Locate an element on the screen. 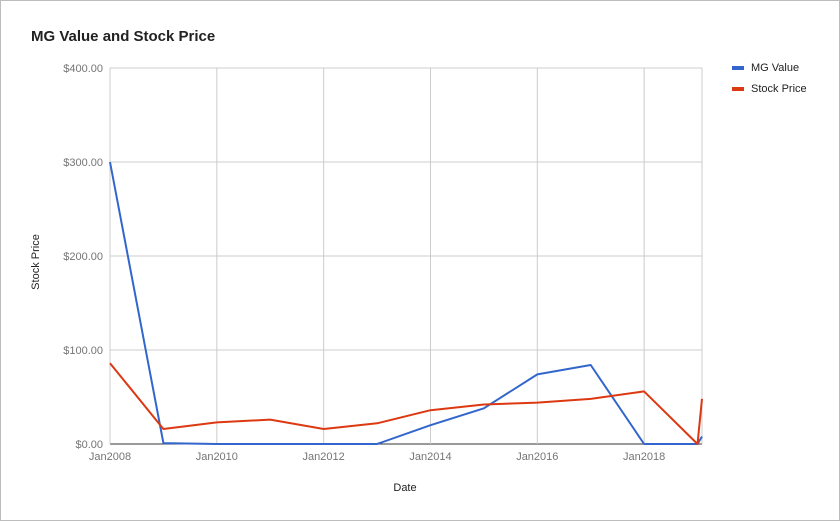  y-tick-label: $300.00 is located at coordinates (83, 163).